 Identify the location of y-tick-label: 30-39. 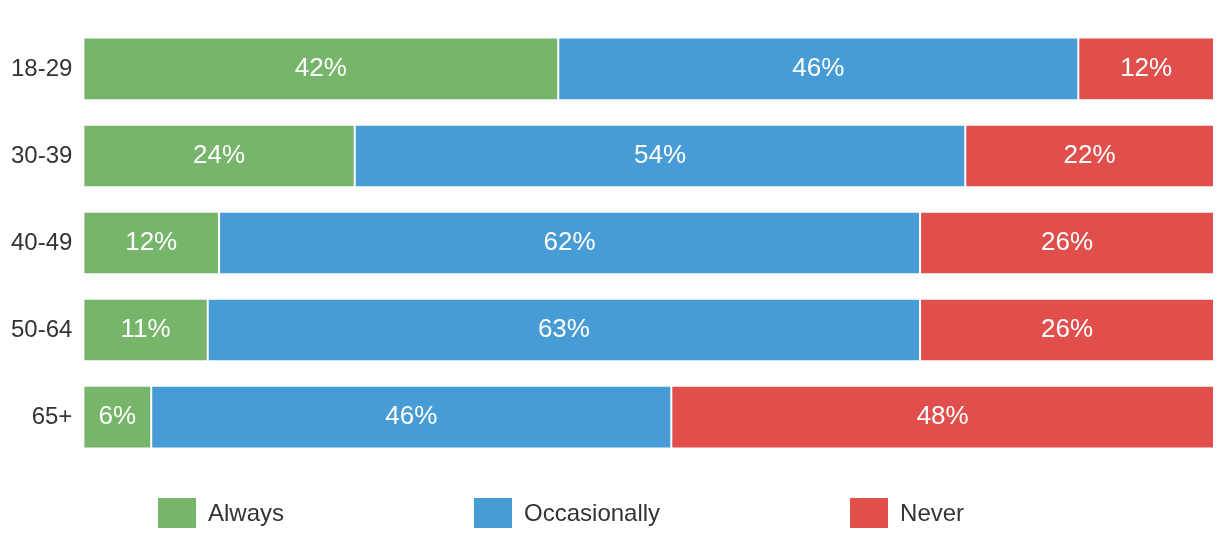
(41, 154).